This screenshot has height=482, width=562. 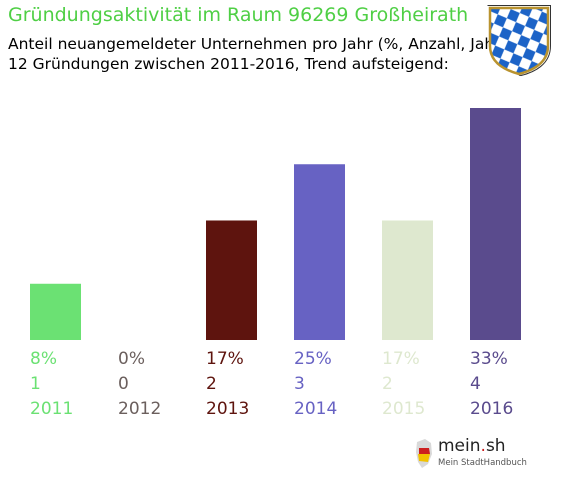 I want to click on count-label-2015: 2, so click(x=387, y=384).